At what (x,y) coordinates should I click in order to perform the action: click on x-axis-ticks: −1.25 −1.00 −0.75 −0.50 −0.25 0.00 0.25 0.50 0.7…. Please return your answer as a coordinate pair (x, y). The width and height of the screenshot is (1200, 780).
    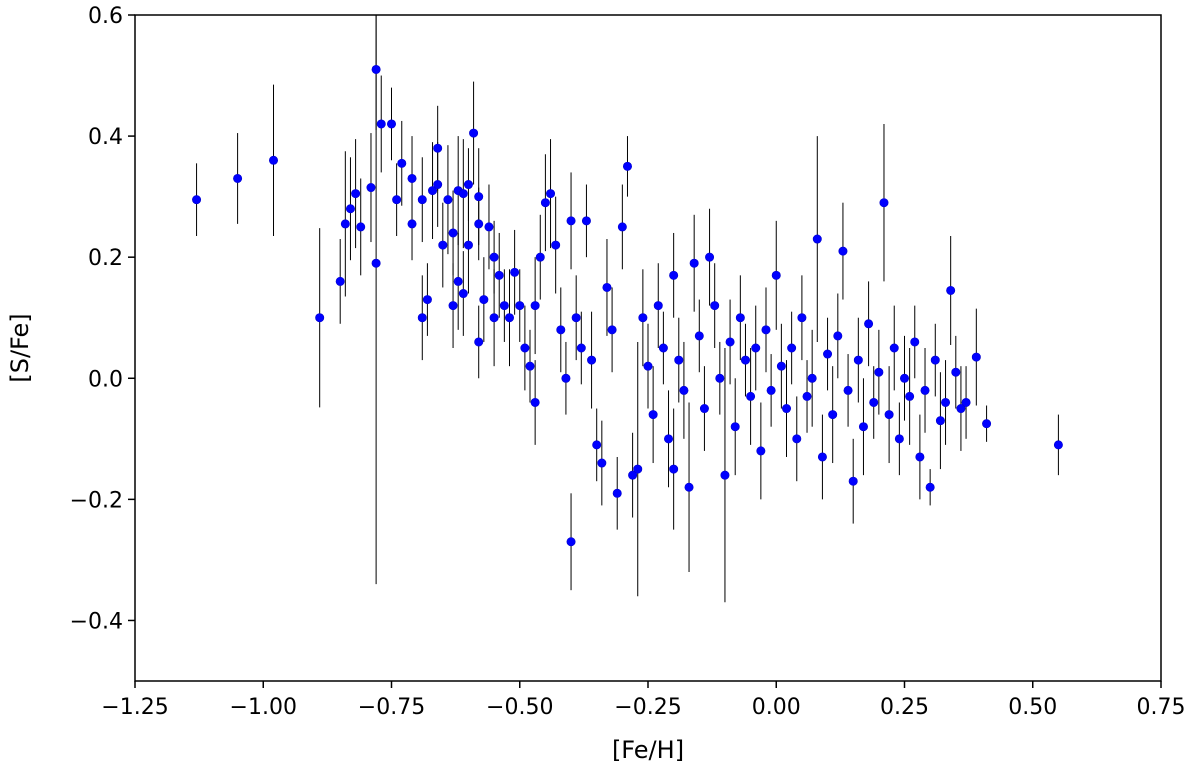
    Looking at the image, I should click on (643, 700).